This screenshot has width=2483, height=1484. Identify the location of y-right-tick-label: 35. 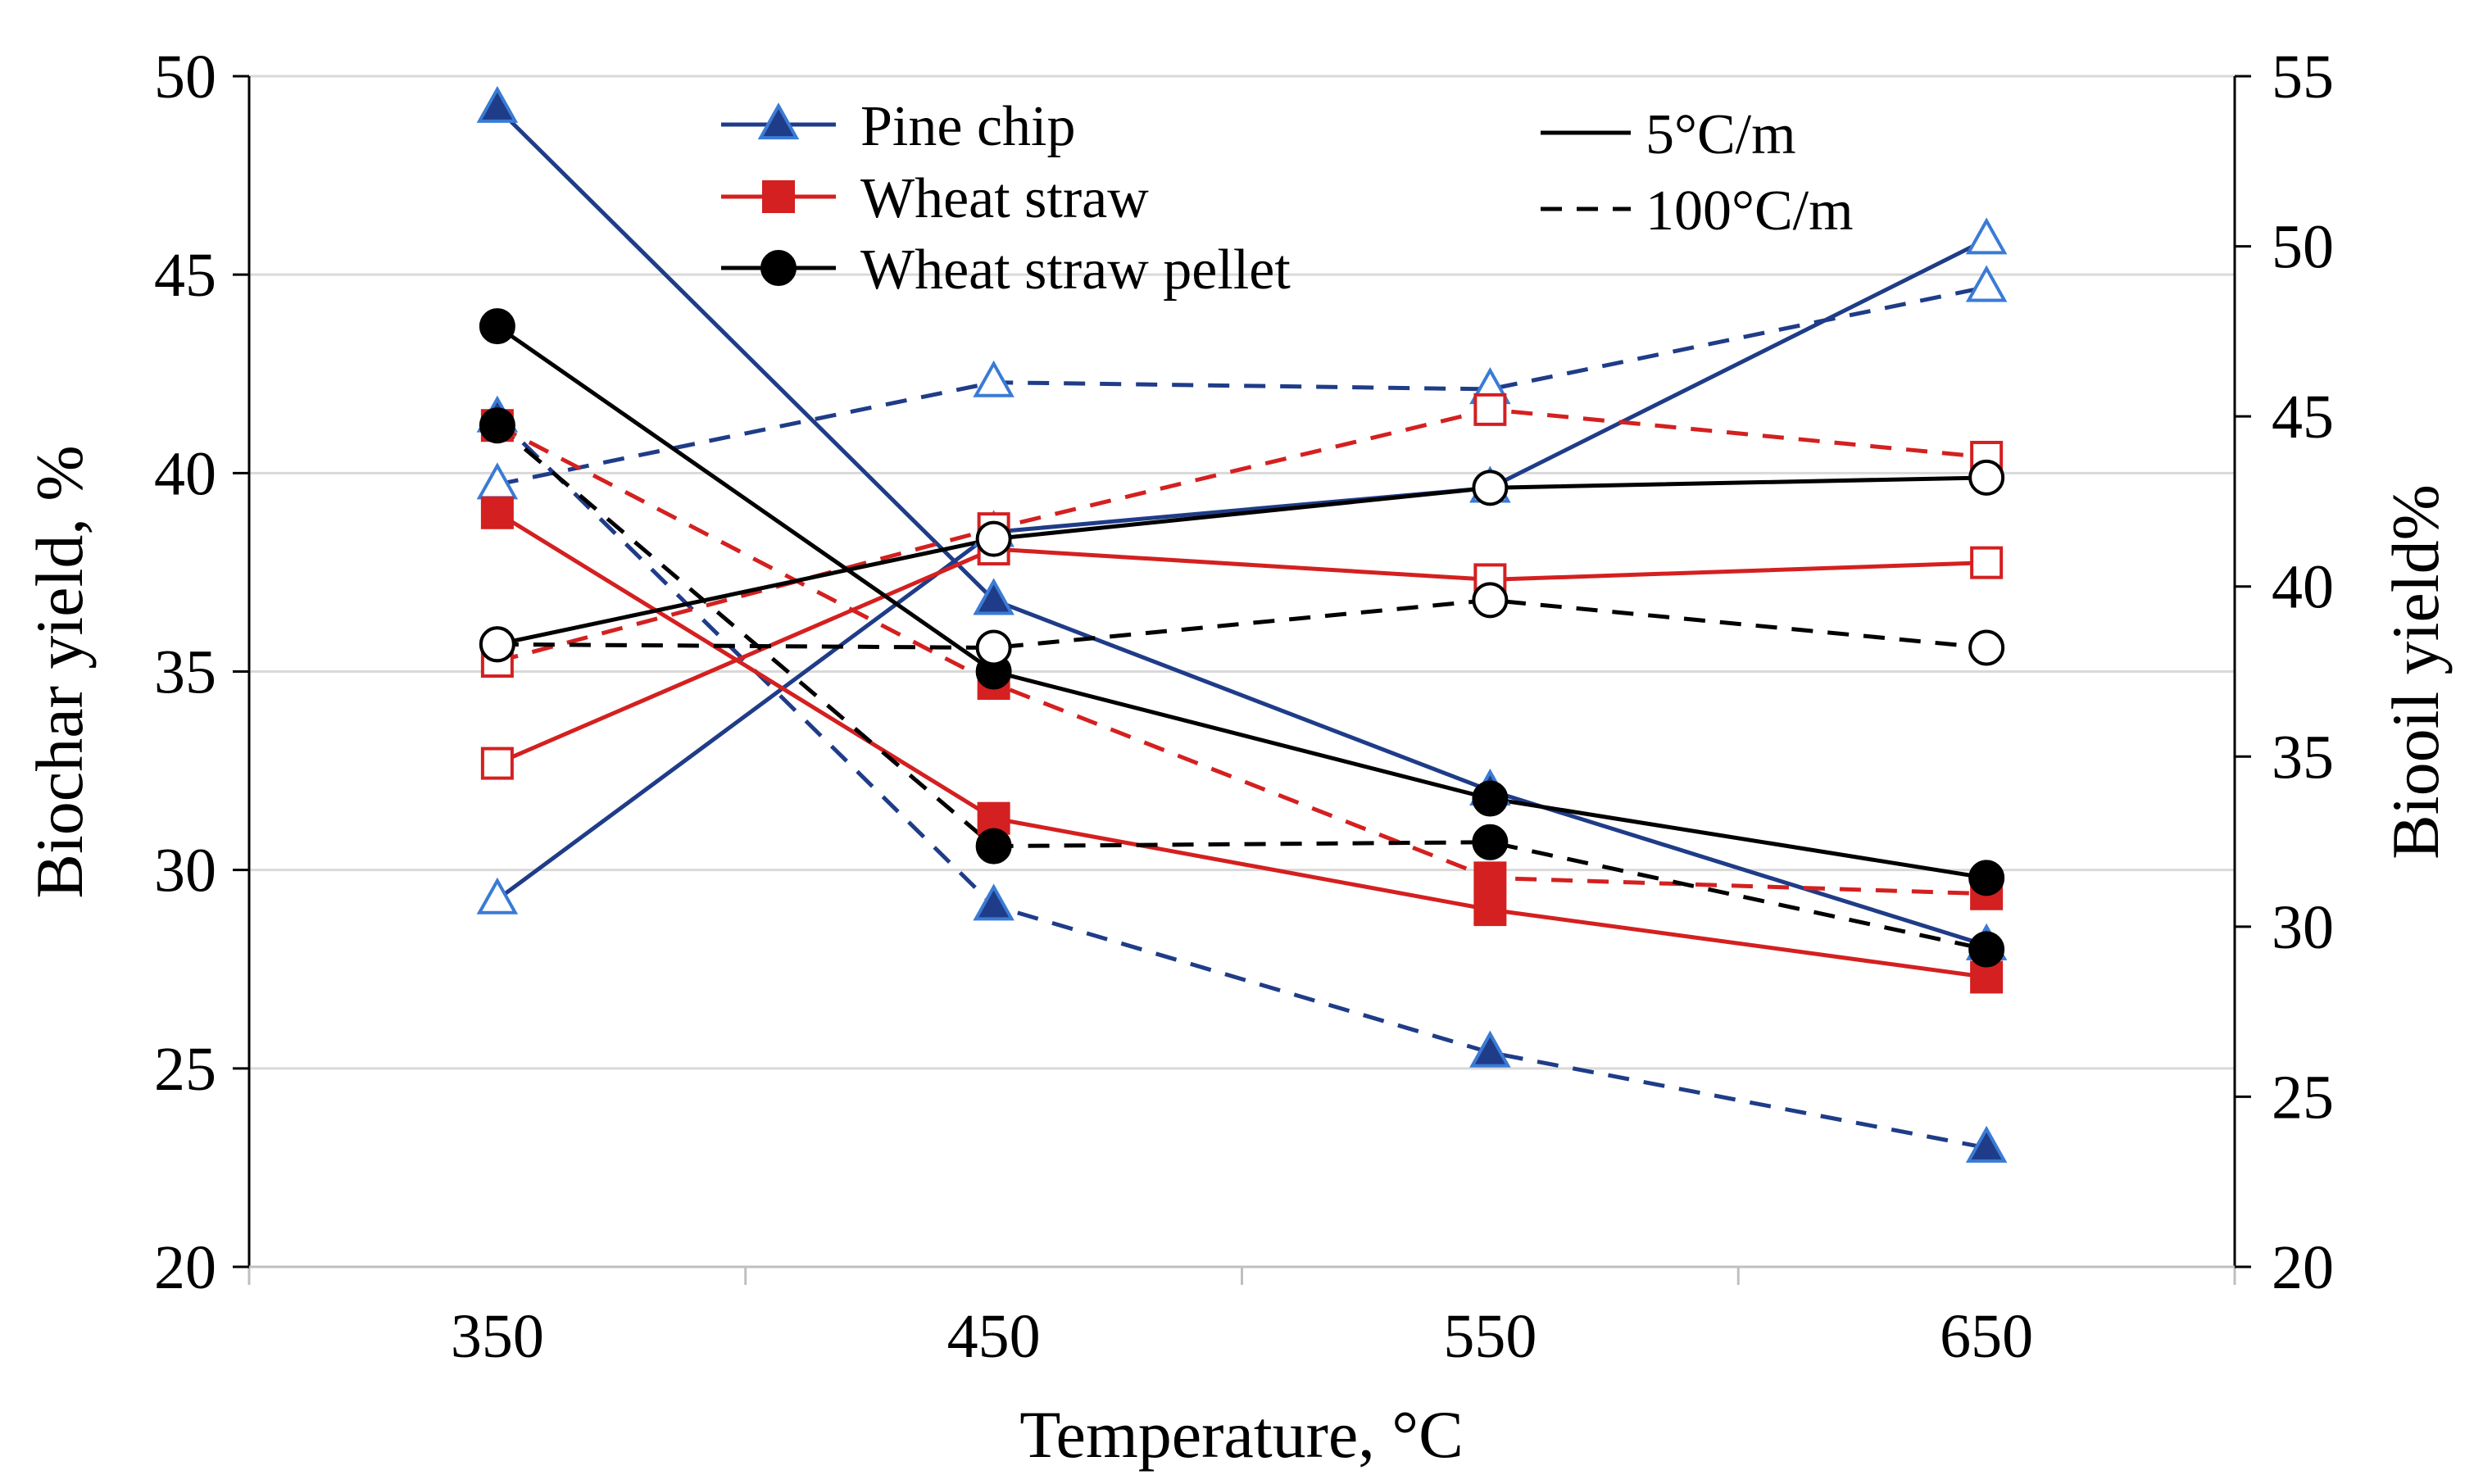
(2303, 757).